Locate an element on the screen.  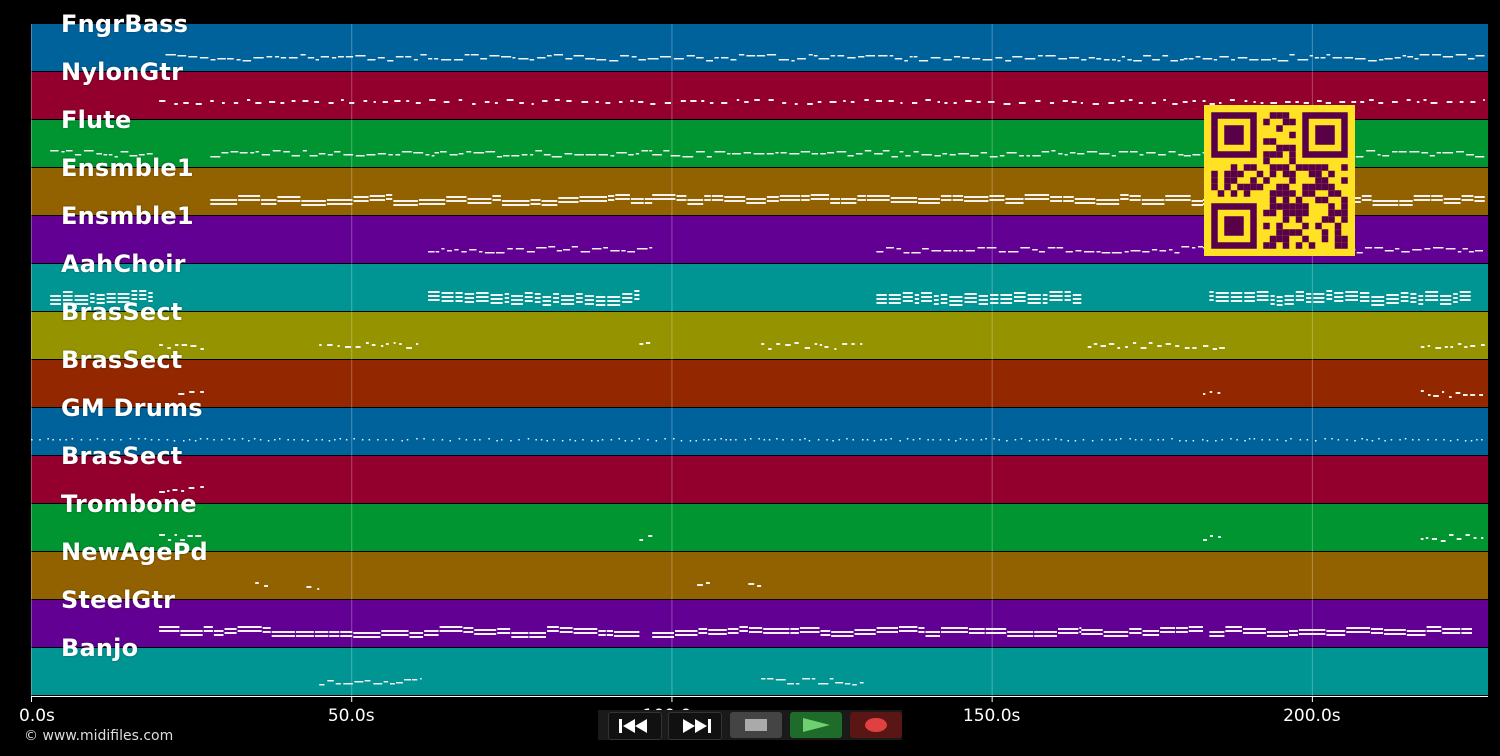
record-button is located at coordinates (876, 725).